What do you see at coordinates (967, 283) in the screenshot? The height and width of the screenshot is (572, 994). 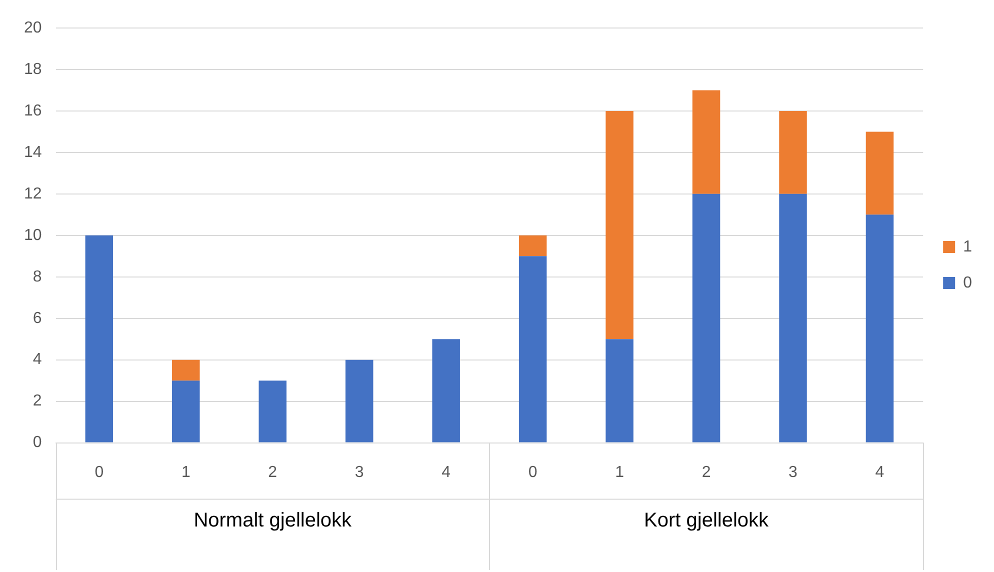 I see `legend-label: 0` at bounding box center [967, 283].